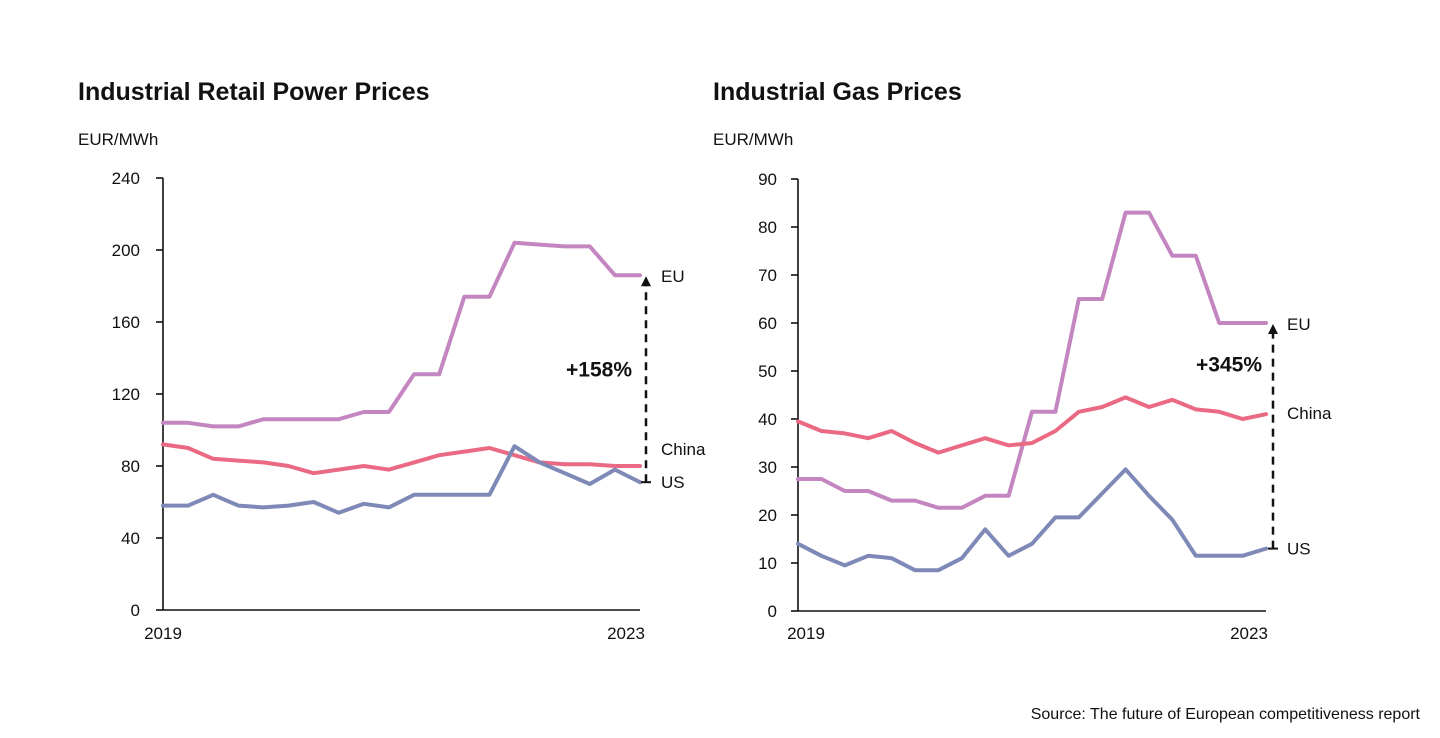  I want to click on gas-y-tick-label: 90, so click(767, 179).